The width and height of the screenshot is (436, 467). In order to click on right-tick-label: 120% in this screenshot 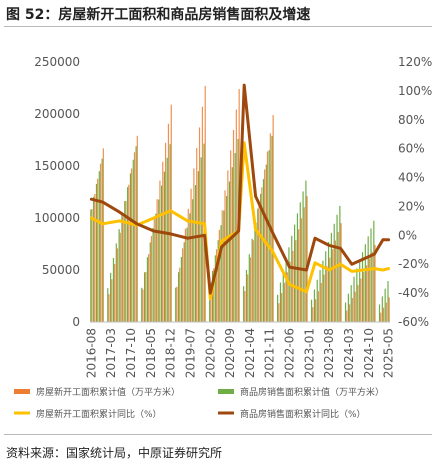, I will do `click(415, 62)`.